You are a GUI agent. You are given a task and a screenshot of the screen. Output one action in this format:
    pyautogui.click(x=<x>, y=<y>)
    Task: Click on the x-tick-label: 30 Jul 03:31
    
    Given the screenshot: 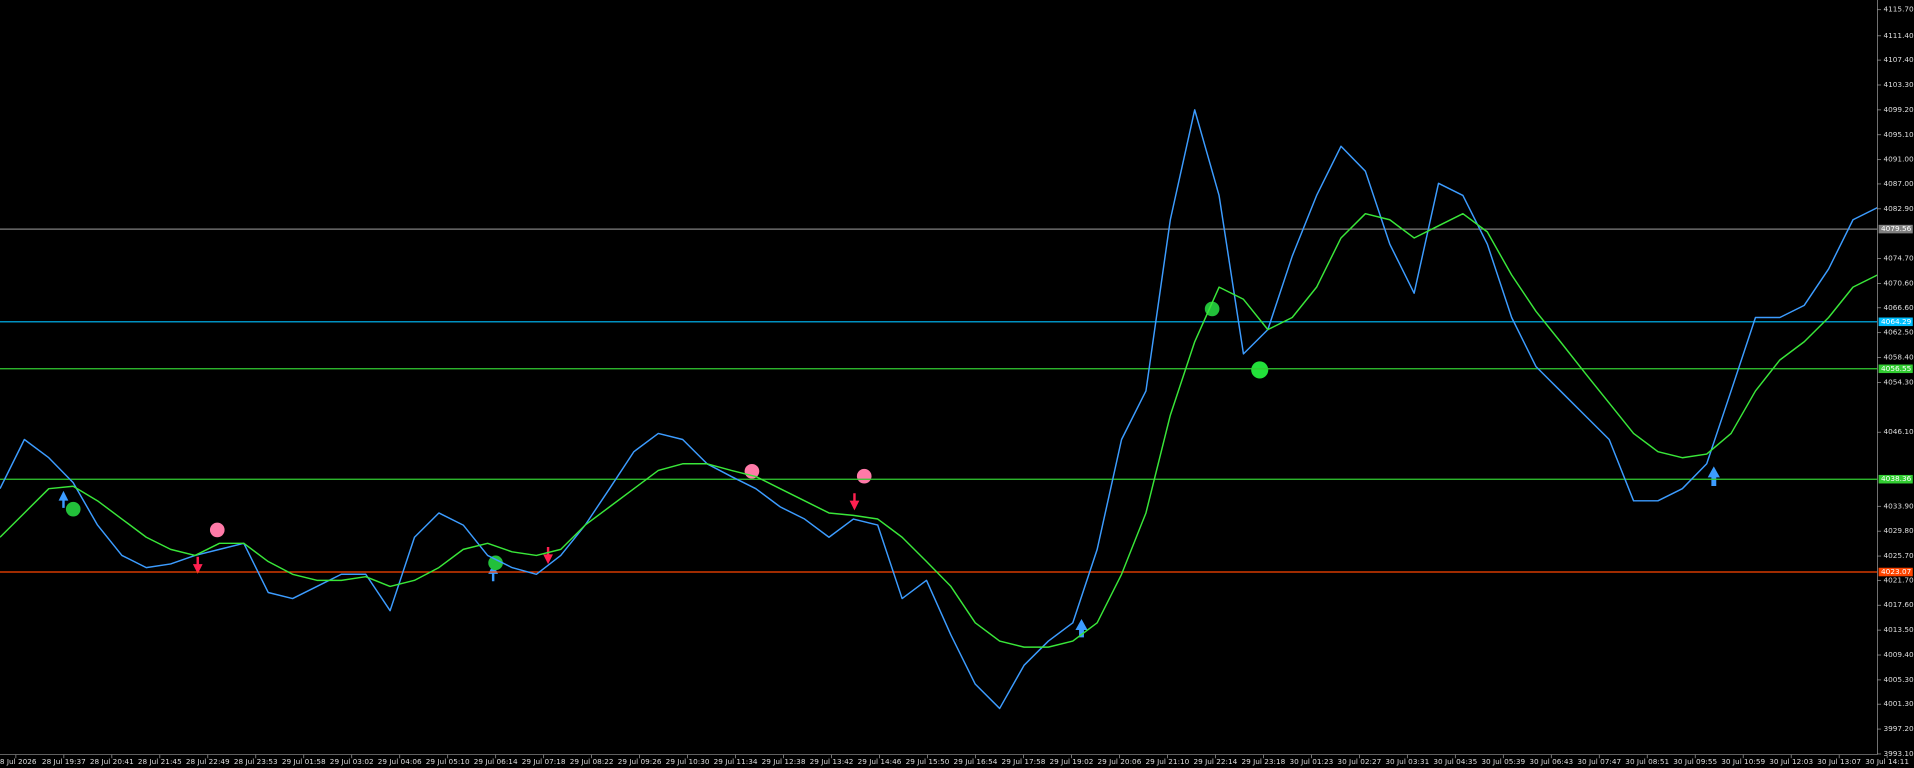 What is the action you would take?
    pyautogui.click(x=1407, y=761)
    